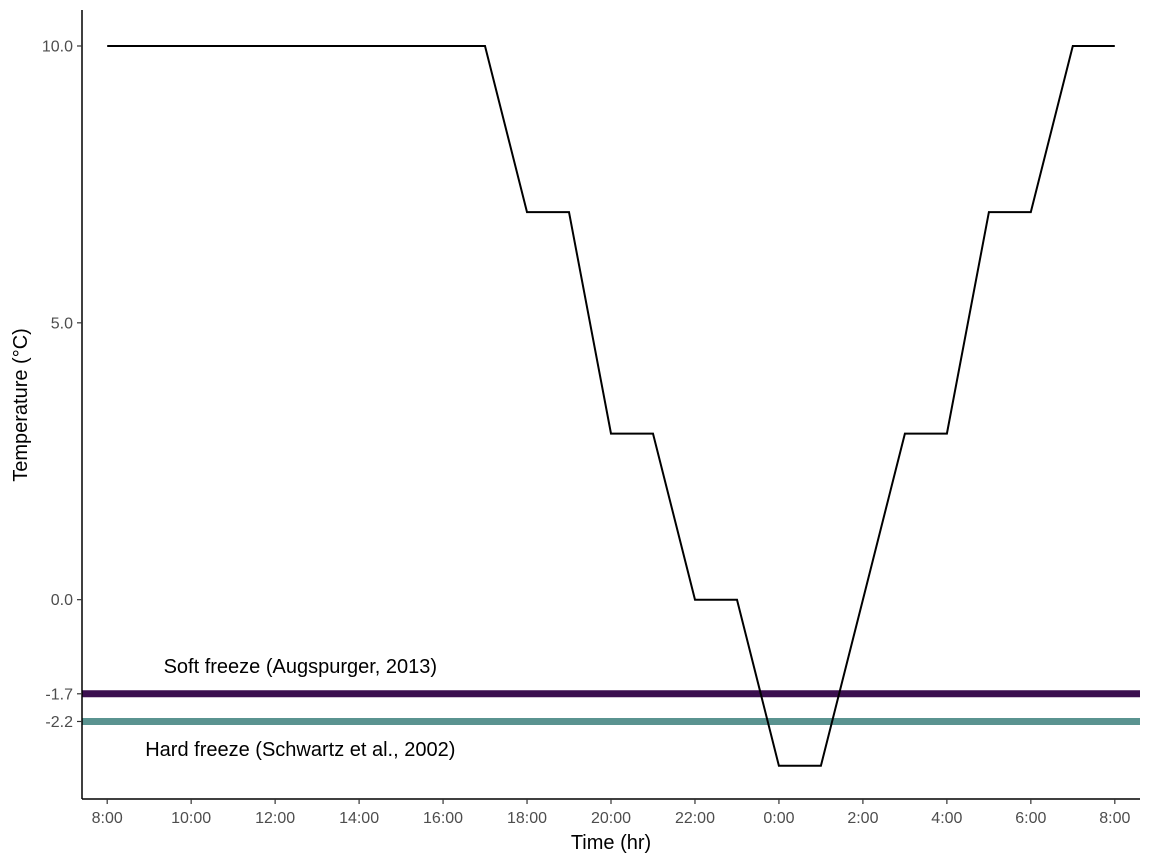 The width and height of the screenshot is (1152, 864). What do you see at coordinates (62, 600) in the screenshot?
I see `y-tick-label: 0.0` at bounding box center [62, 600].